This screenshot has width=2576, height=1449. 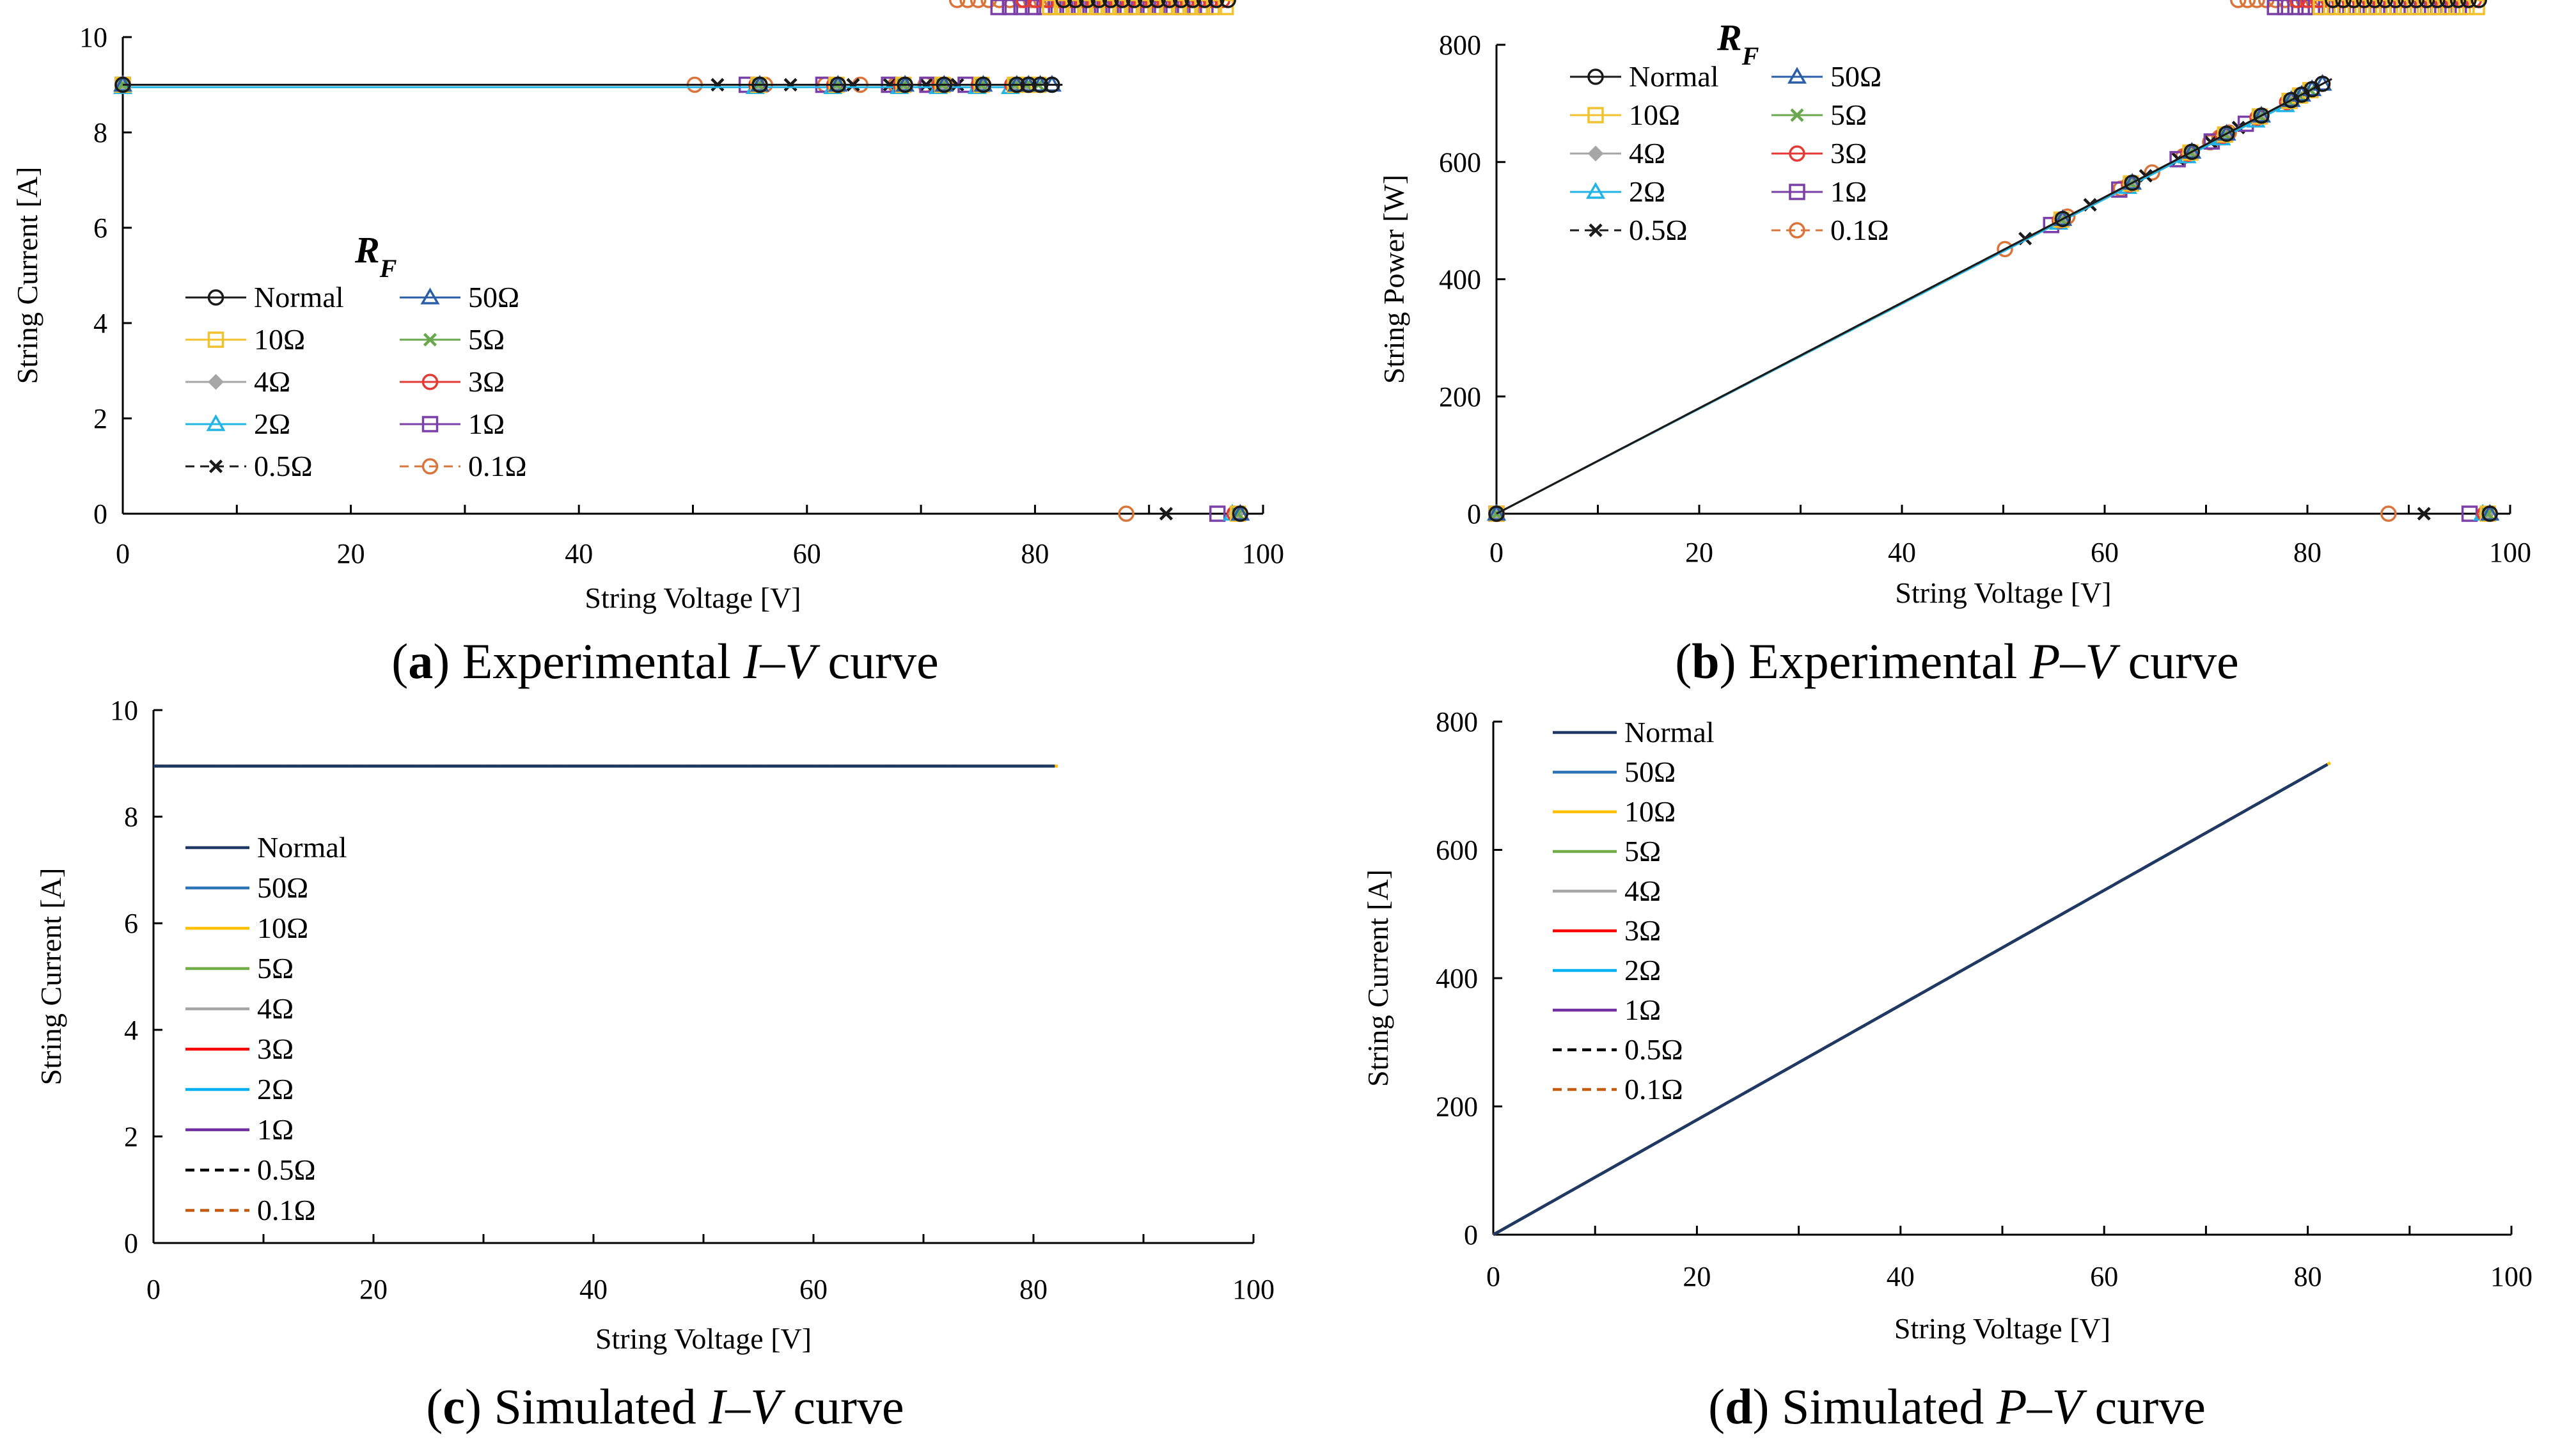 What do you see at coordinates (1378, 978) in the screenshot?
I see `y-axis-label: String Current [A]` at bounding box center [1378, 978].